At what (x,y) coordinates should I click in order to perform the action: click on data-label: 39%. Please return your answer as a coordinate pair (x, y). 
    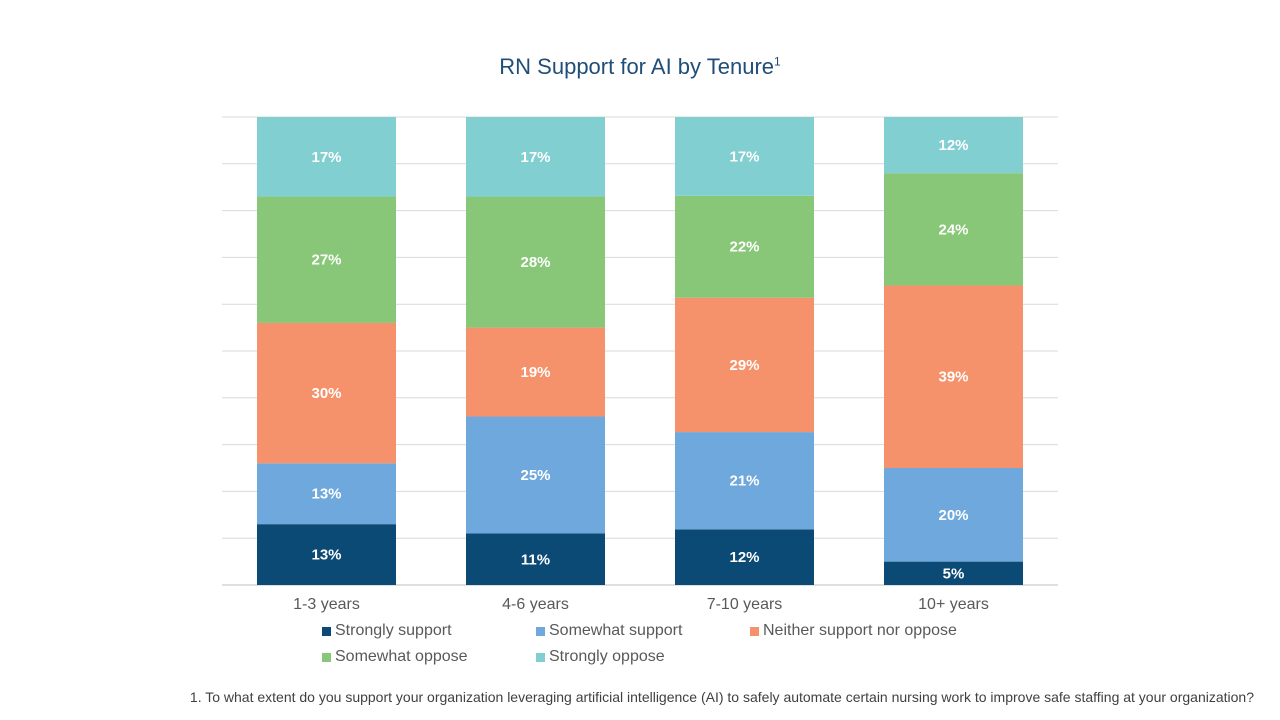
    Looking at the image, I should click on (953, 377).